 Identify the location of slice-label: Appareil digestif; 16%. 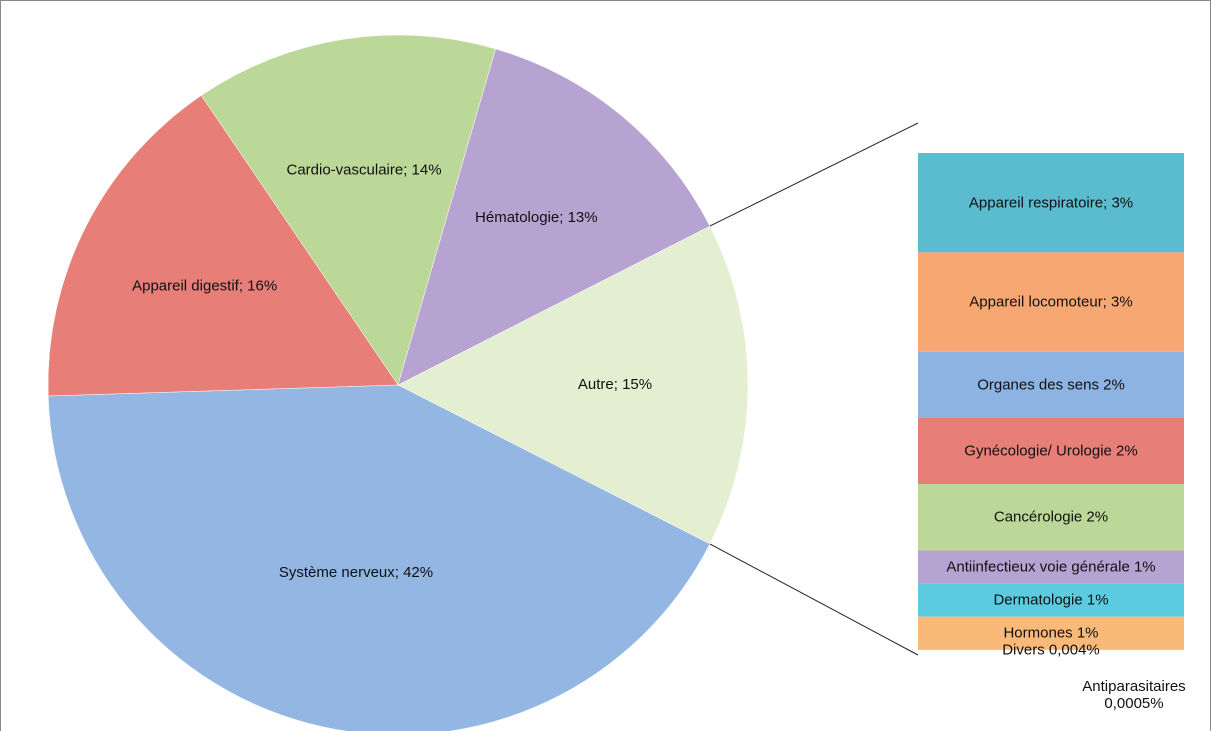
(204, 285).